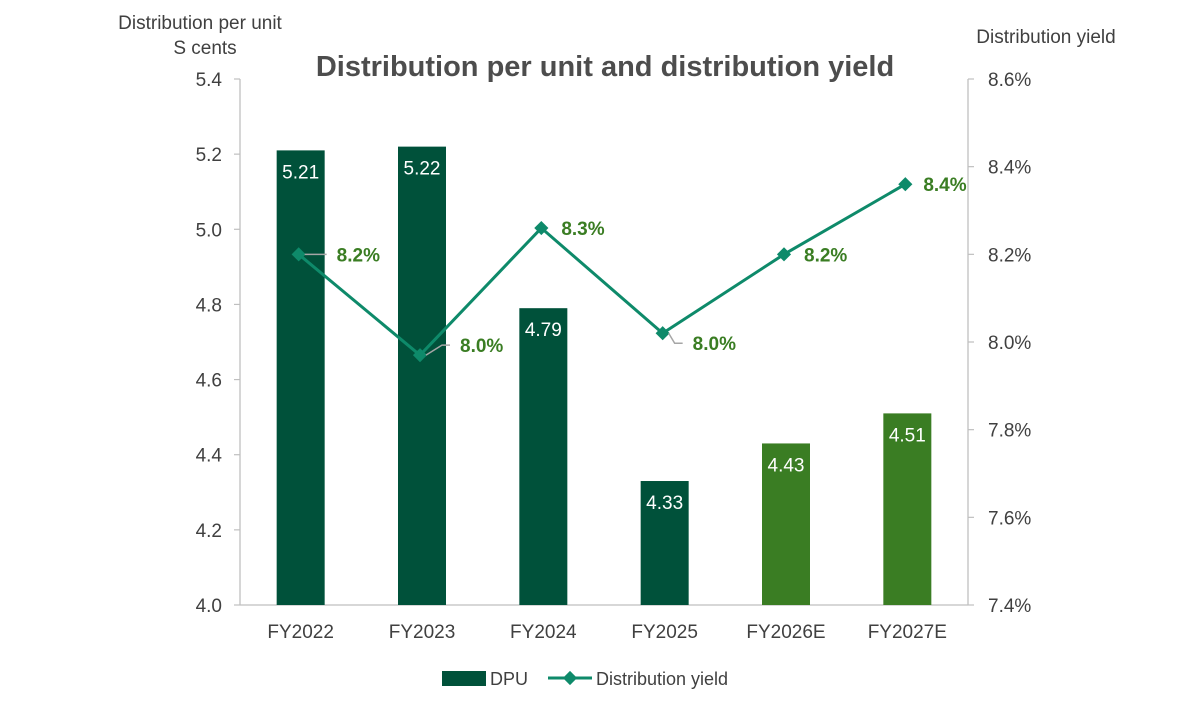 This screenshot has height=709, width=1178. Describe the element at coordinates (300, 172) in the screenshot. I see `dpu-bar-label: 5.21` at that location.